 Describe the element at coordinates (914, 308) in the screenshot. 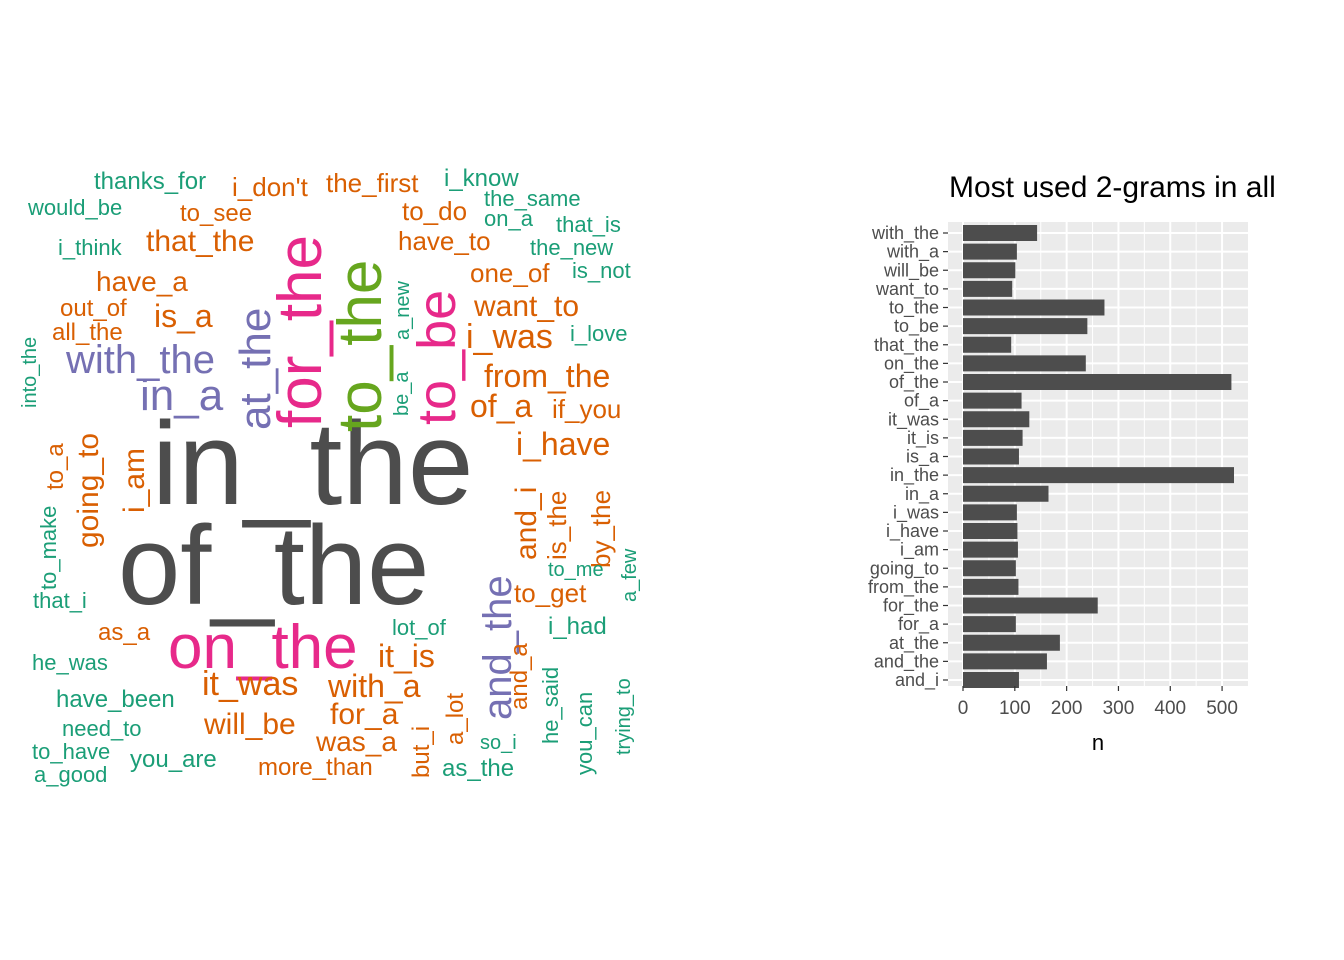

I see `y-tick-label: to_the` at that location.